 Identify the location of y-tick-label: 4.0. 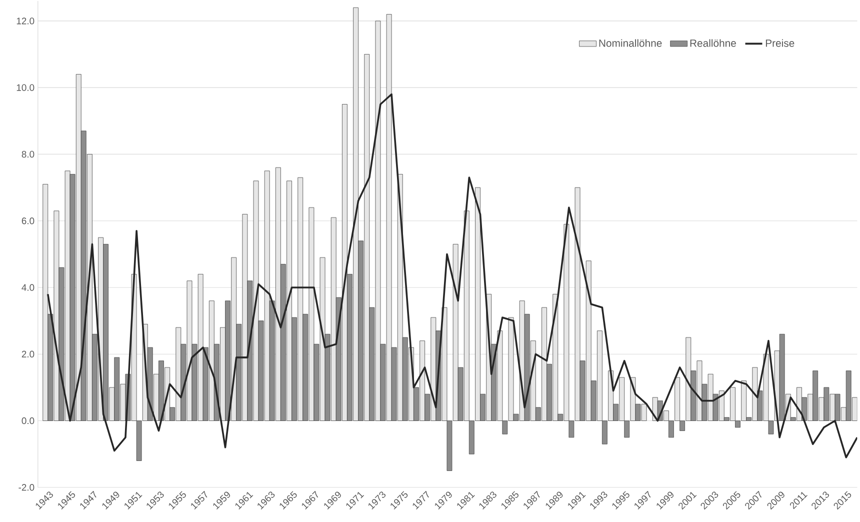
(28, 287).